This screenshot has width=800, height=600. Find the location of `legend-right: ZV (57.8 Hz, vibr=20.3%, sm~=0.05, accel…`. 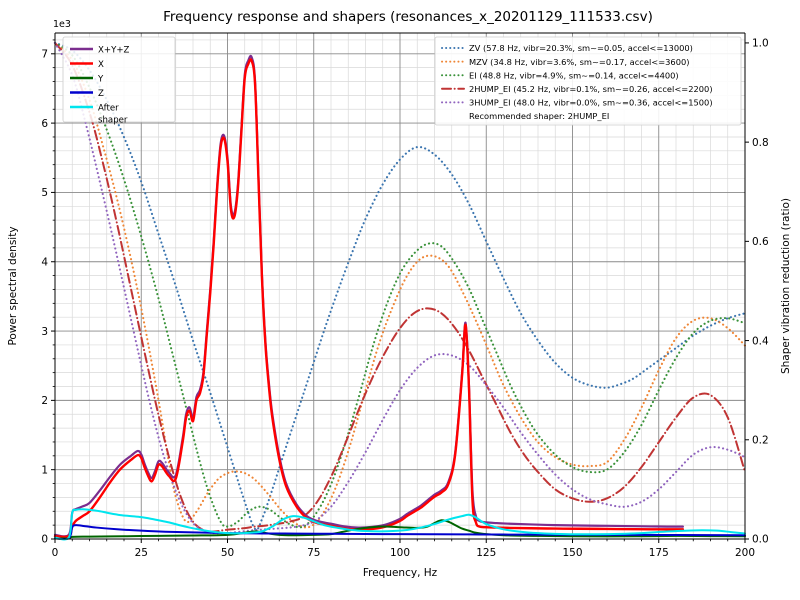

legend-right: ZV (57.8 Hz, vibr=20.3%, sm~=0.05, accel… is located at coordinates (588, 81).